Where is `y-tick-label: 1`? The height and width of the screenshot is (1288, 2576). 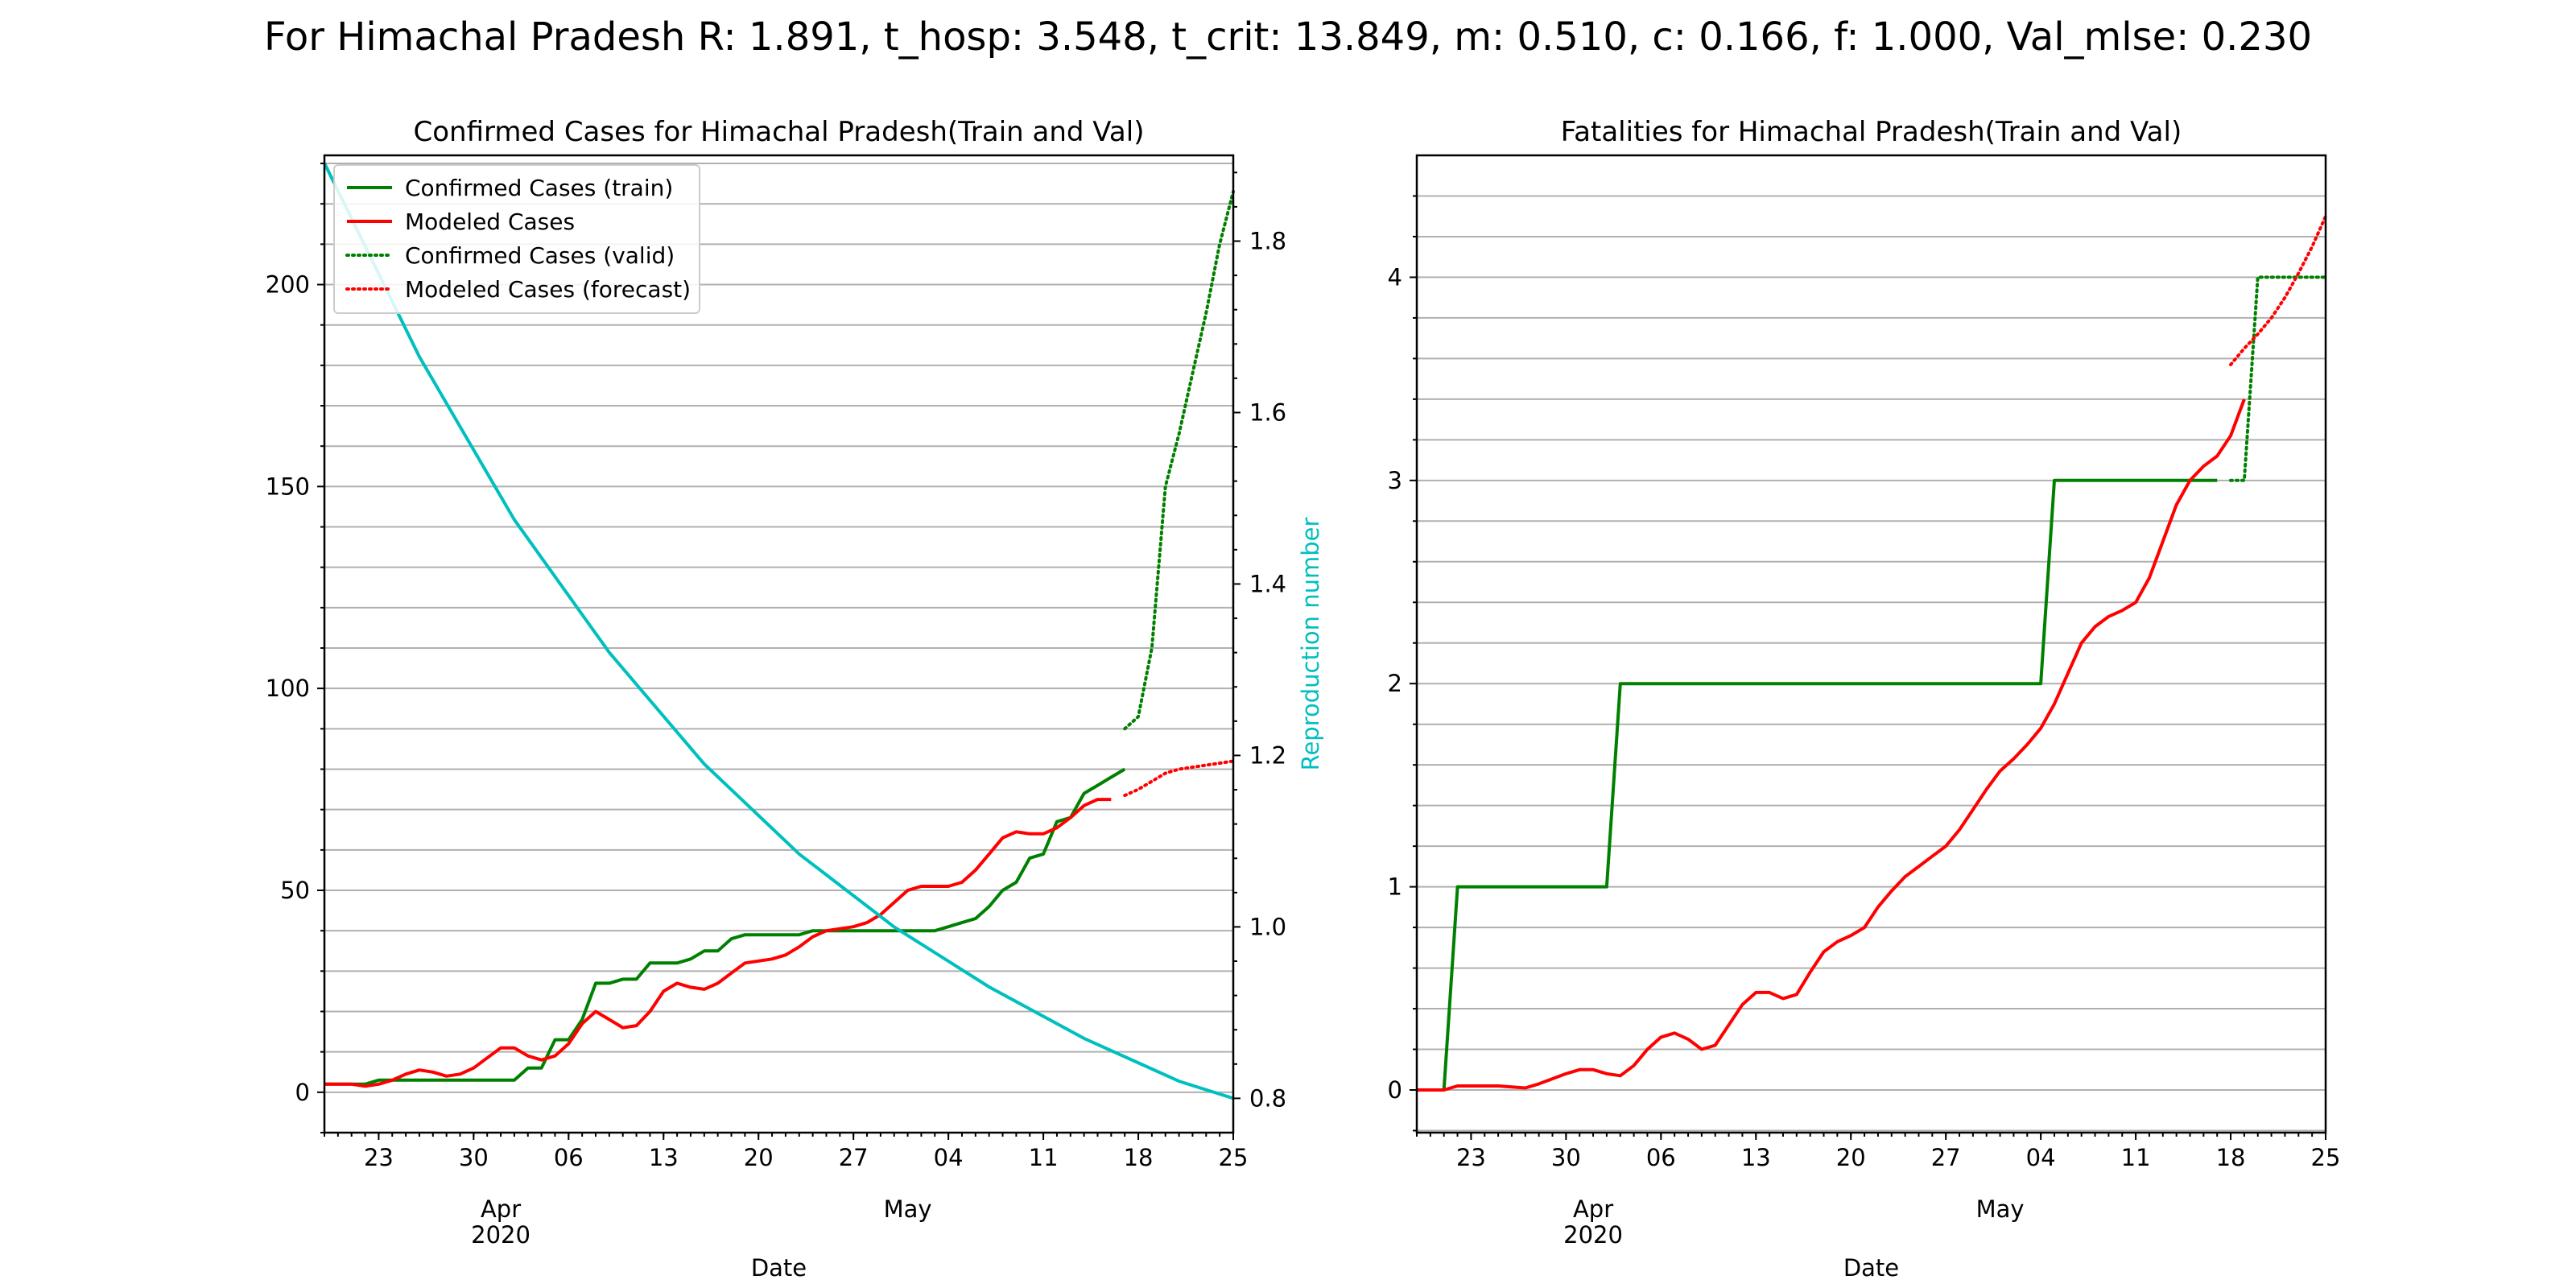
y-tick-label: 1 is located at coordinates (1395, 887).